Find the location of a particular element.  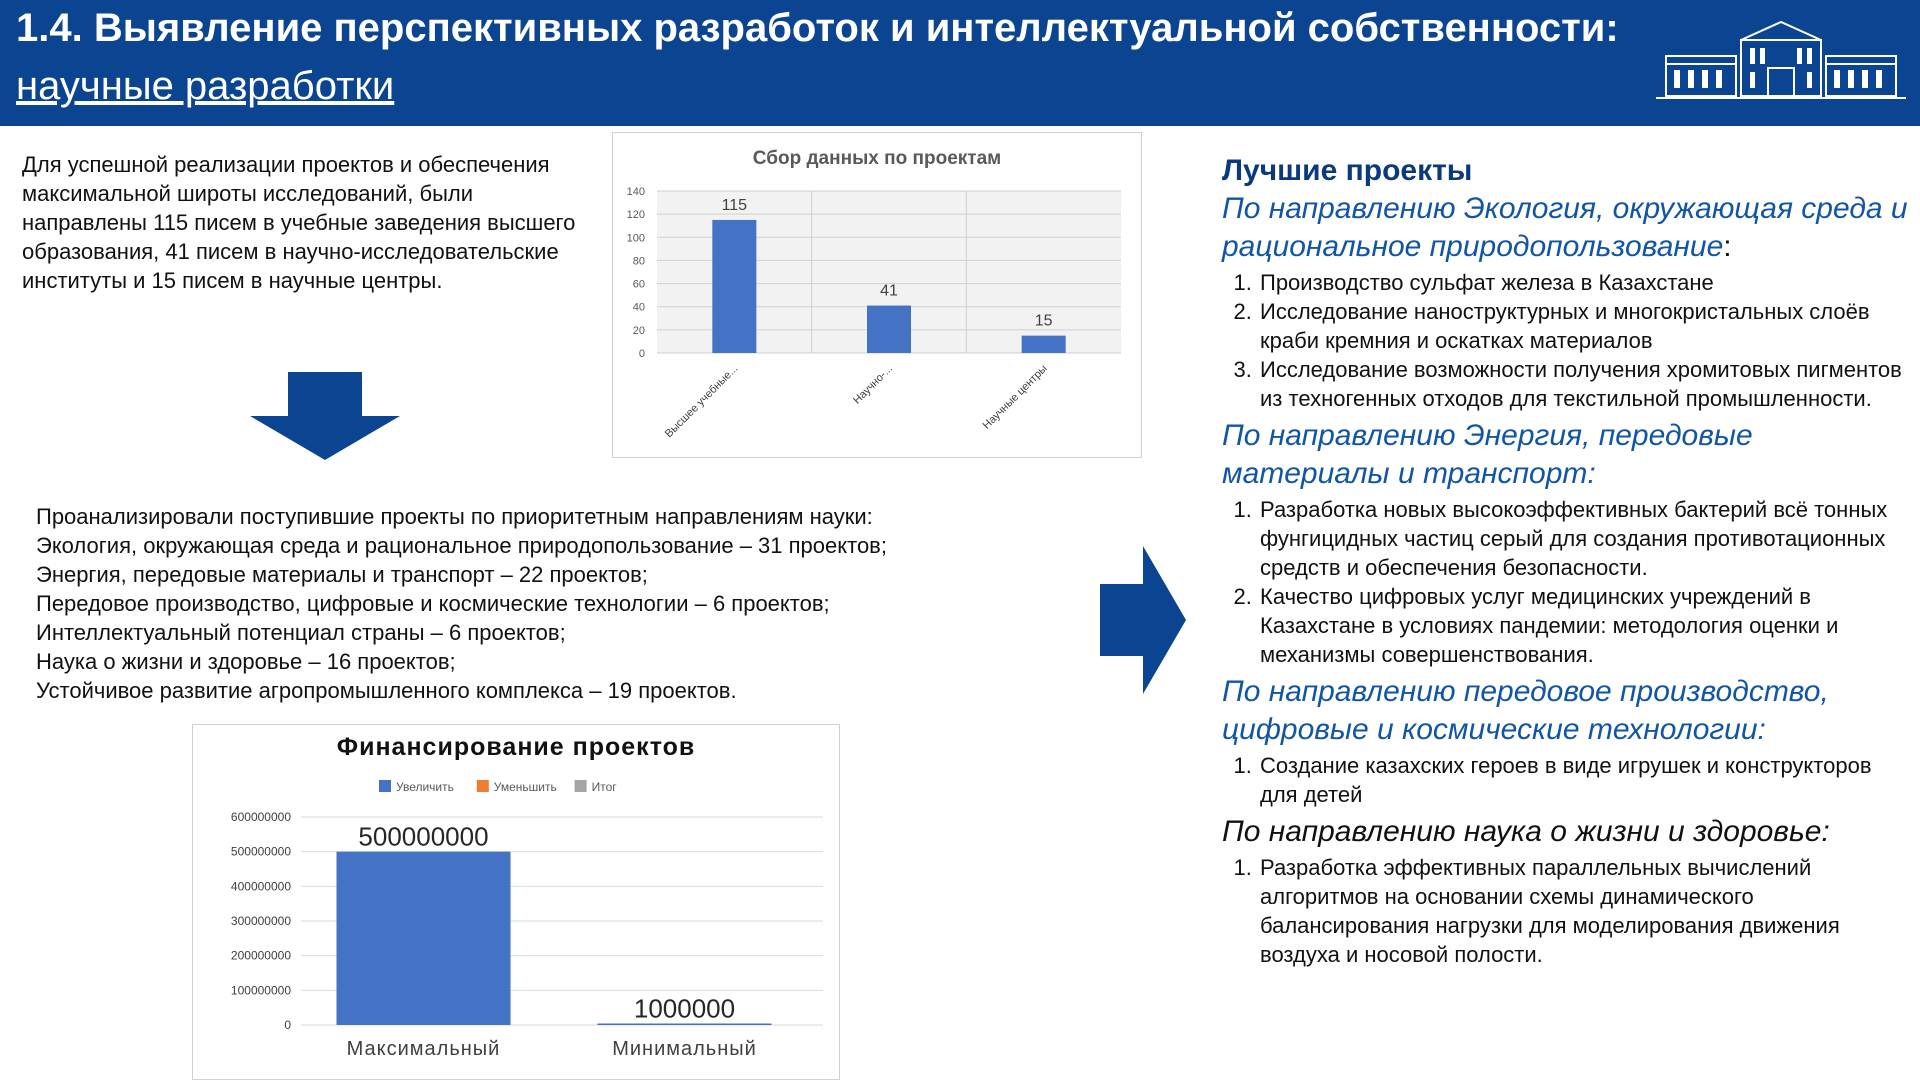

y-tick-label: 140 is located at coordinates (636, 192).